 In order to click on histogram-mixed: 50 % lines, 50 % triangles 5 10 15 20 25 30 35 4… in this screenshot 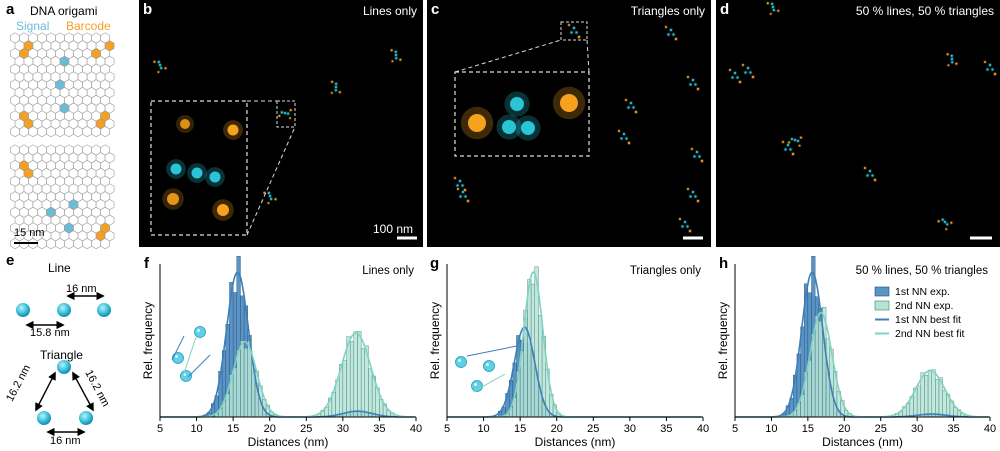, I will do `click(856, 352)`.